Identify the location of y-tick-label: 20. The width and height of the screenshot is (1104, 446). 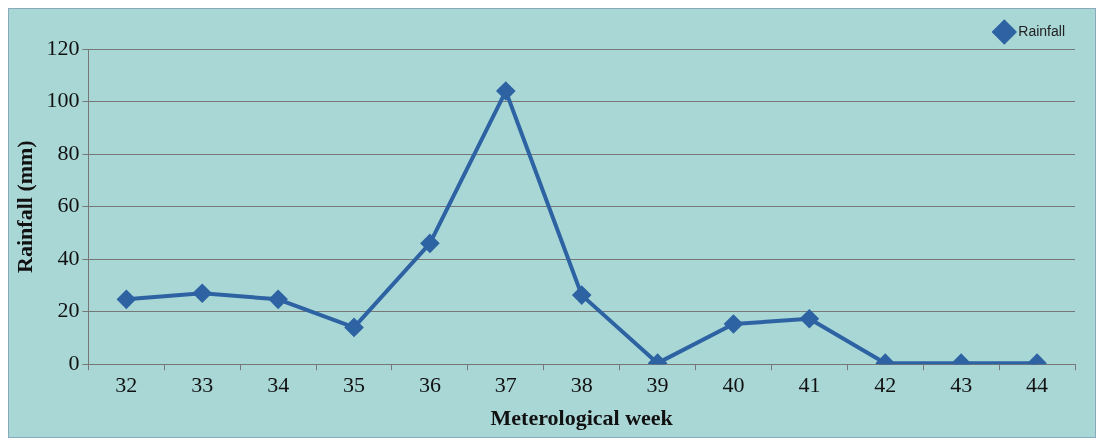
(68, 310).